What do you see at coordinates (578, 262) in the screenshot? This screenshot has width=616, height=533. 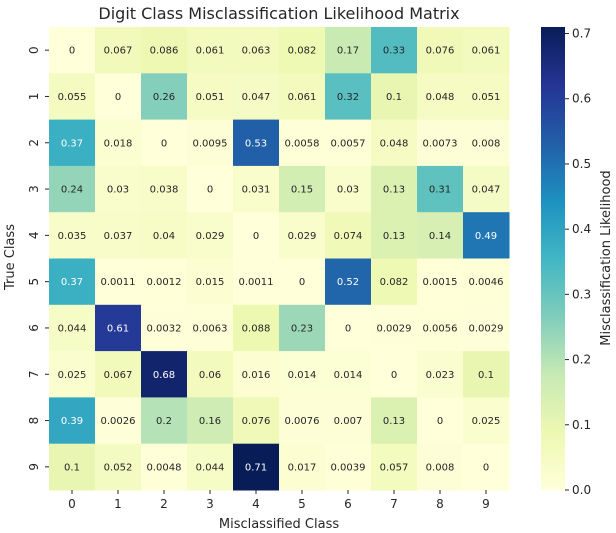 I see `colorbar-ticks: 0.0 0.1 0.2 0.3 0.4 0.5 0.6 0.7` at bounding box center [578, 262].